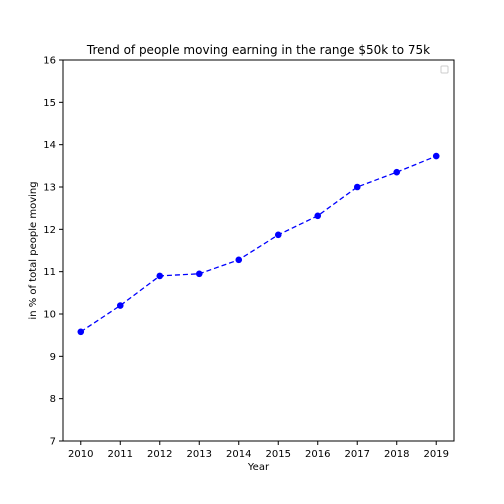 The image size is (504, 504). I want to click on y-tick-label: 7, so click(53, 442).